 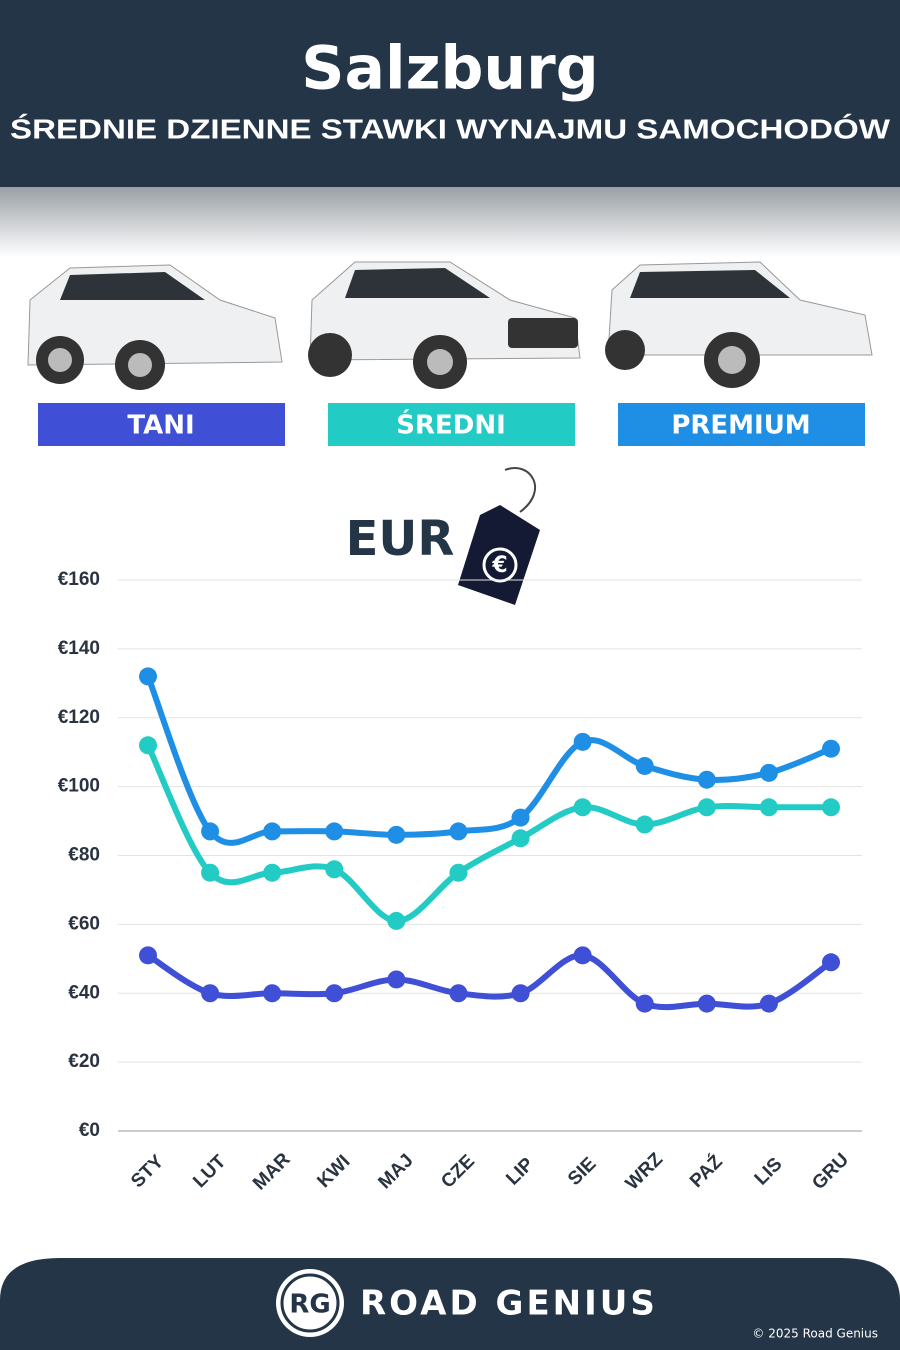 What do you see at coordinates (815, 1334) in the screenshot?
I see `copyright: © 2025 Road Genius` at bounding box center [815, 1334].